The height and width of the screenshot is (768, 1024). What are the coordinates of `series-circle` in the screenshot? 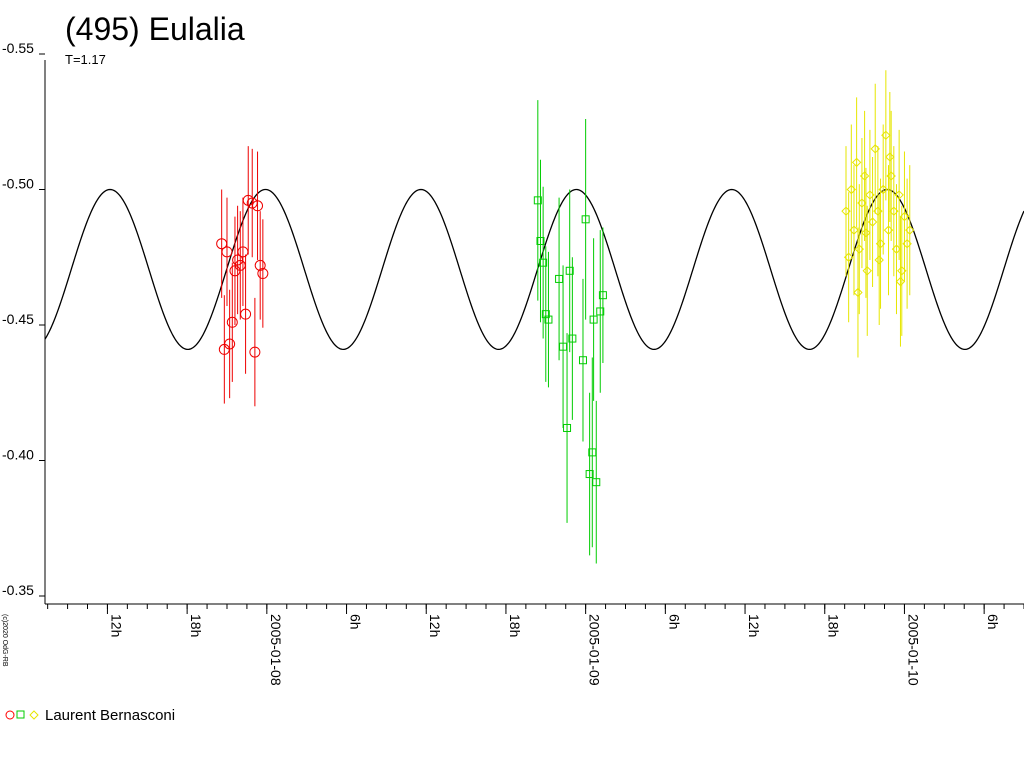 It's located at (242, 276).